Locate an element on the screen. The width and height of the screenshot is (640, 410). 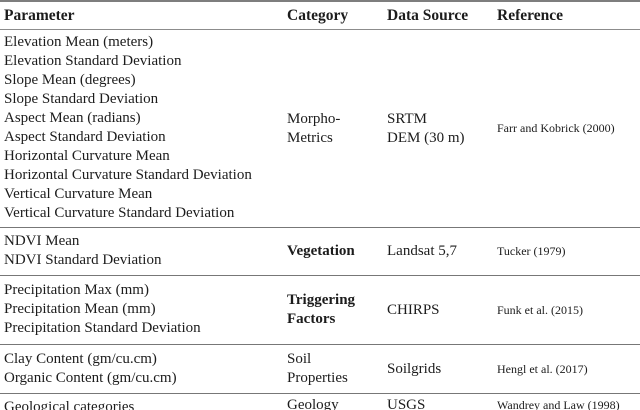
category-label: Vegetation is located at coordinates (321, 251).